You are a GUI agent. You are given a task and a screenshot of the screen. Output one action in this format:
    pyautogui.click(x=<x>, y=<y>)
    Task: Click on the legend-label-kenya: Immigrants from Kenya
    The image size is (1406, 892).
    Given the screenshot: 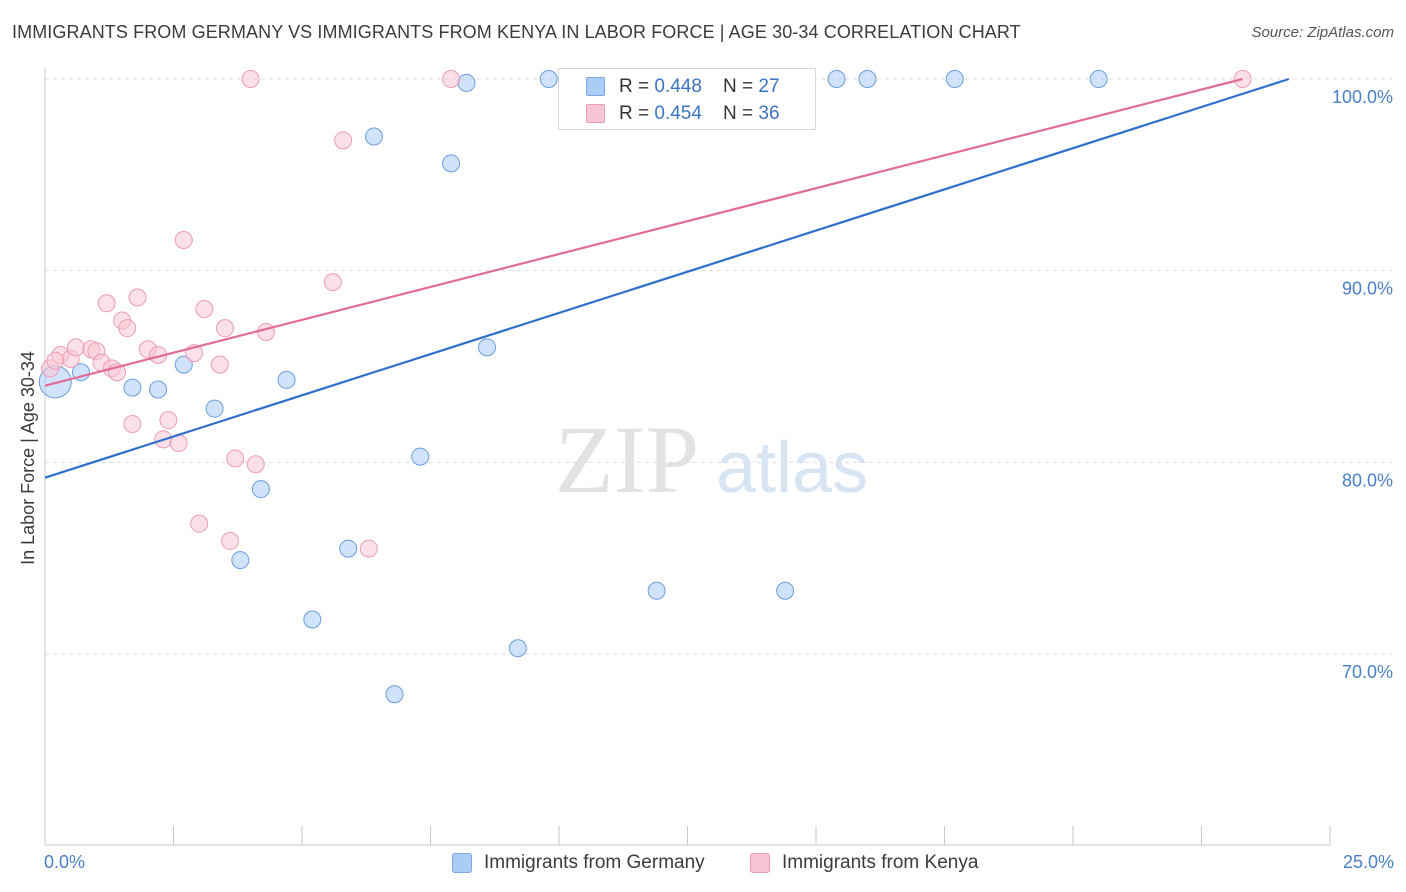 What is the action you would take?
    pyautogui.click(x=880, y=862)
    